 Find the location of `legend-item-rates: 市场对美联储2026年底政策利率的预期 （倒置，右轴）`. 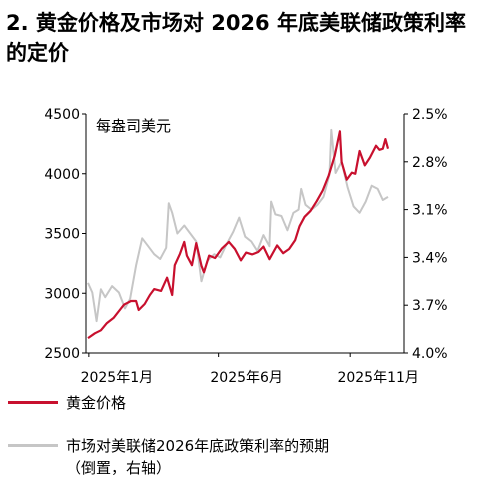

legend-item-rates: 市场对美联储2026年底政策利率的预期 （倒置，右轴） is located at coordinates (168, 457).